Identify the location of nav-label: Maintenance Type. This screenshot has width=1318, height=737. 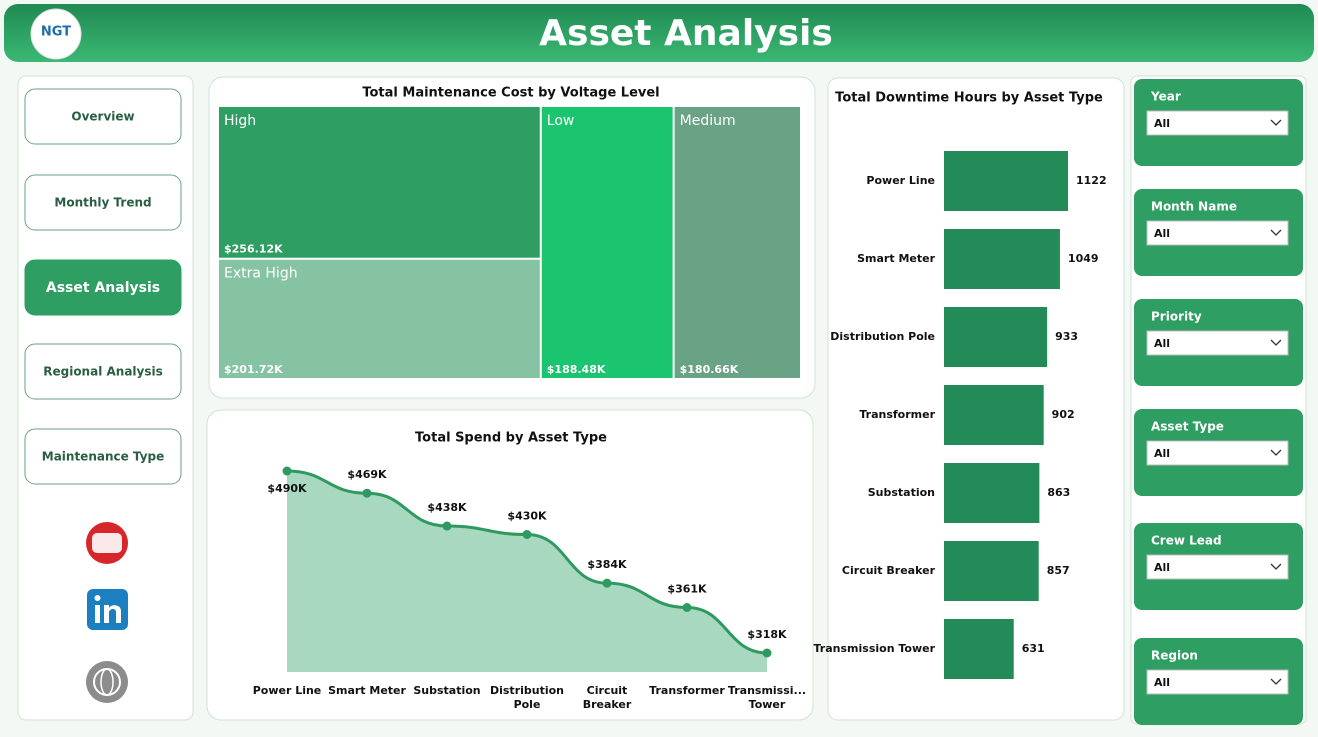
(103, 457).